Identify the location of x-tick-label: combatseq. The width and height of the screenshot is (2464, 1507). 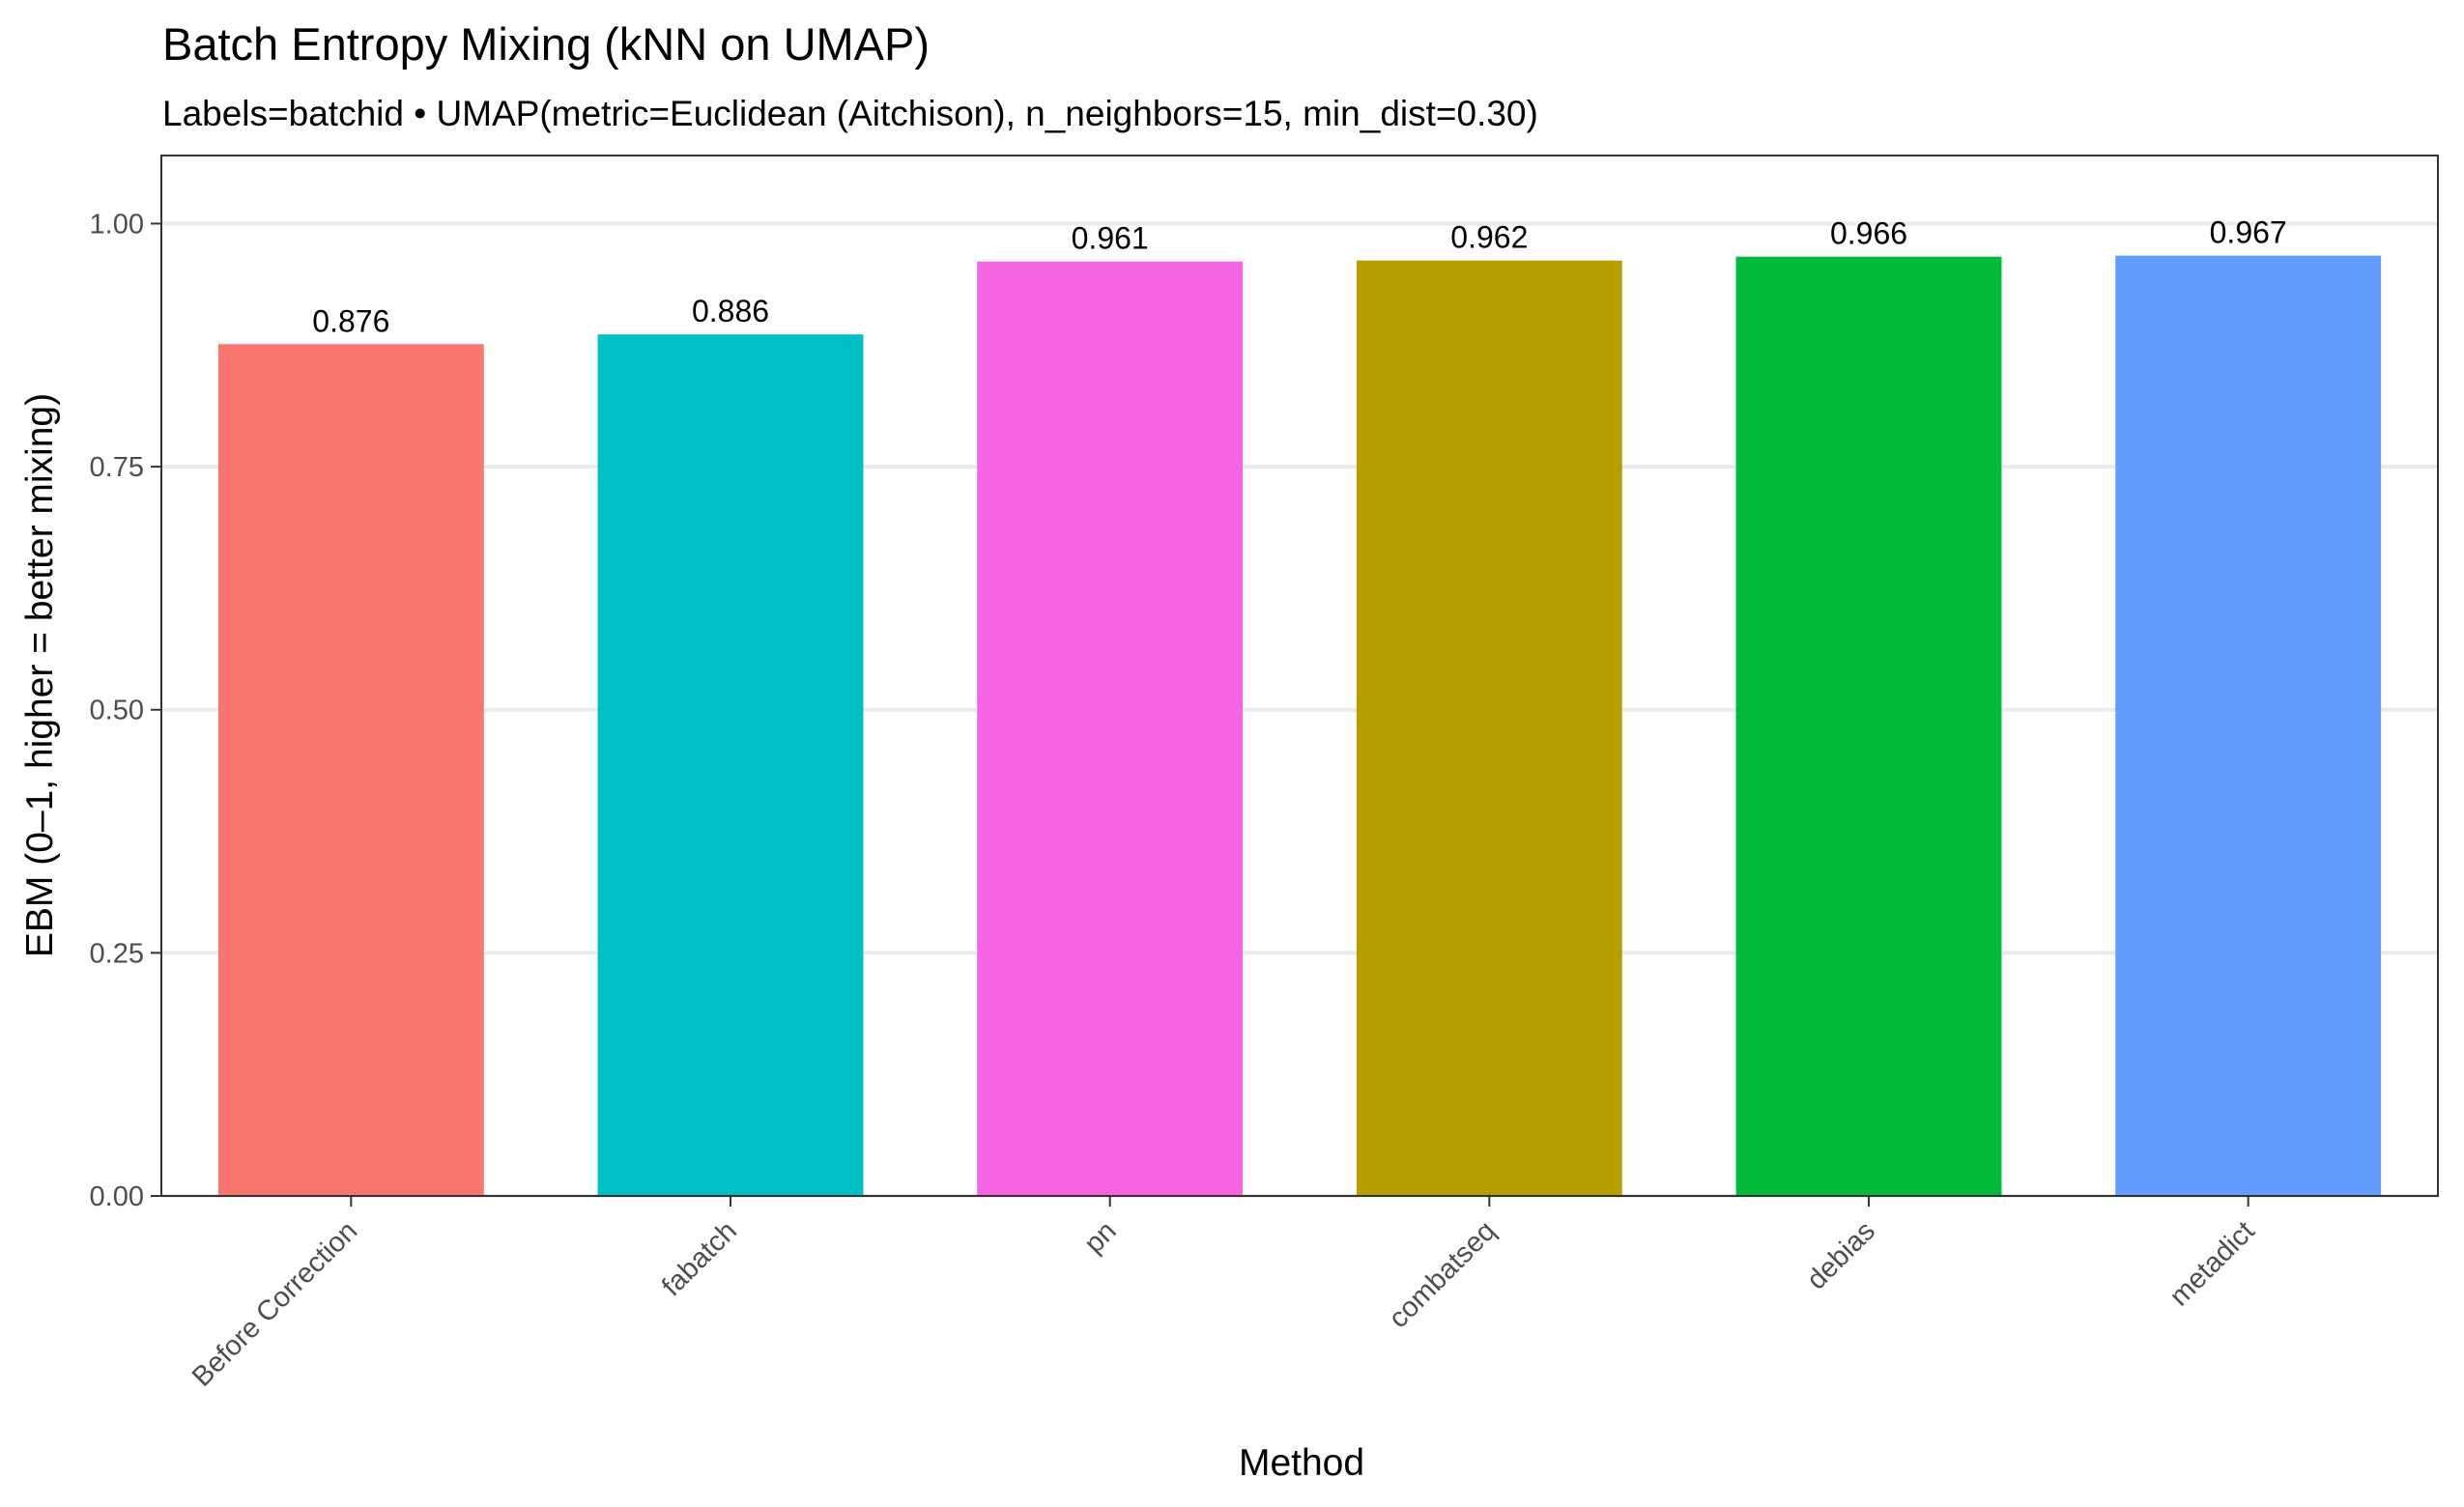
(1442, 1274).